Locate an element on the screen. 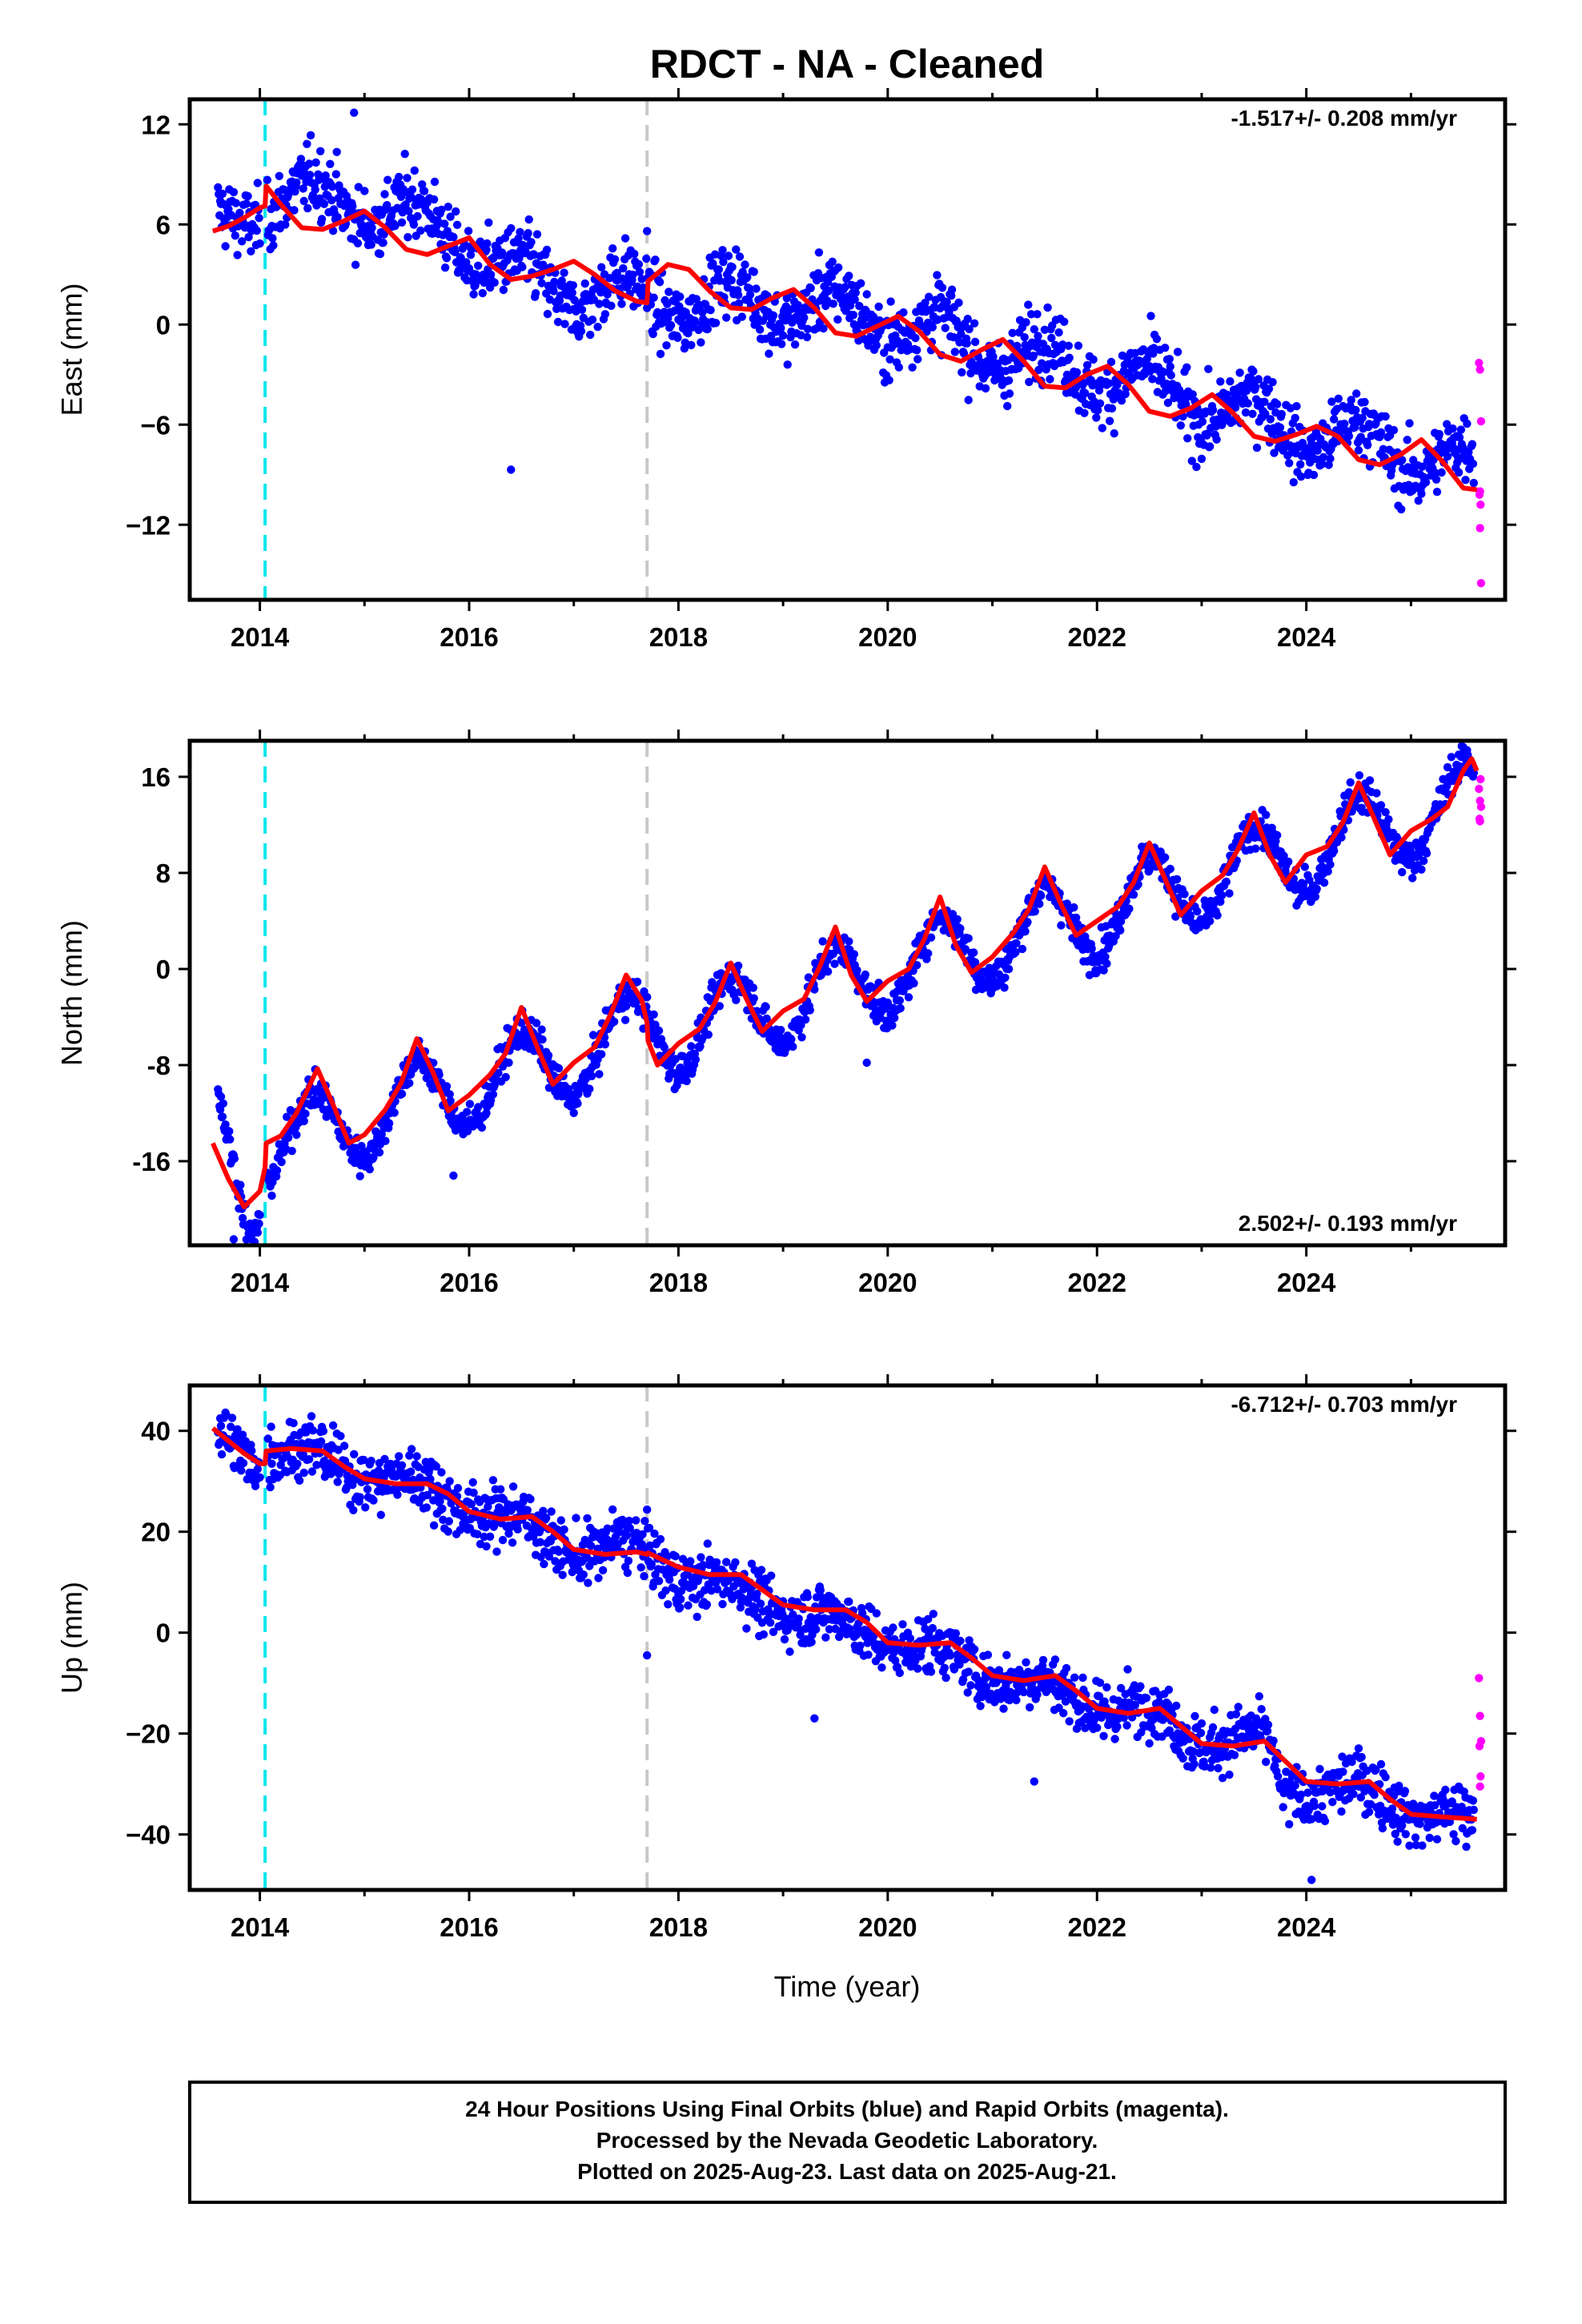 The width and height of the screenshot is (1582, 2324). north-rate-label: 2.502+/- 0.193 mm/yr is located at coordinates (1348, 1223).